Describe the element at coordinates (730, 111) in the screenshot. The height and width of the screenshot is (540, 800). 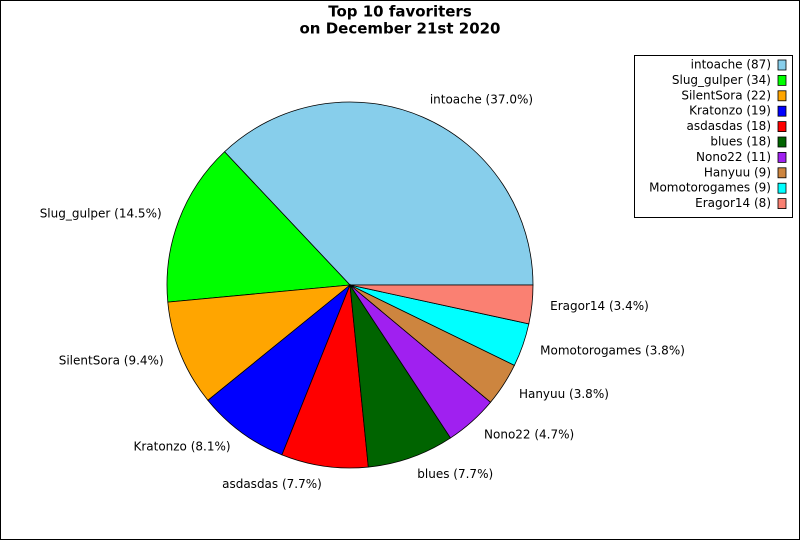
I see `legend-label: Kratonzo (19)` at that location.